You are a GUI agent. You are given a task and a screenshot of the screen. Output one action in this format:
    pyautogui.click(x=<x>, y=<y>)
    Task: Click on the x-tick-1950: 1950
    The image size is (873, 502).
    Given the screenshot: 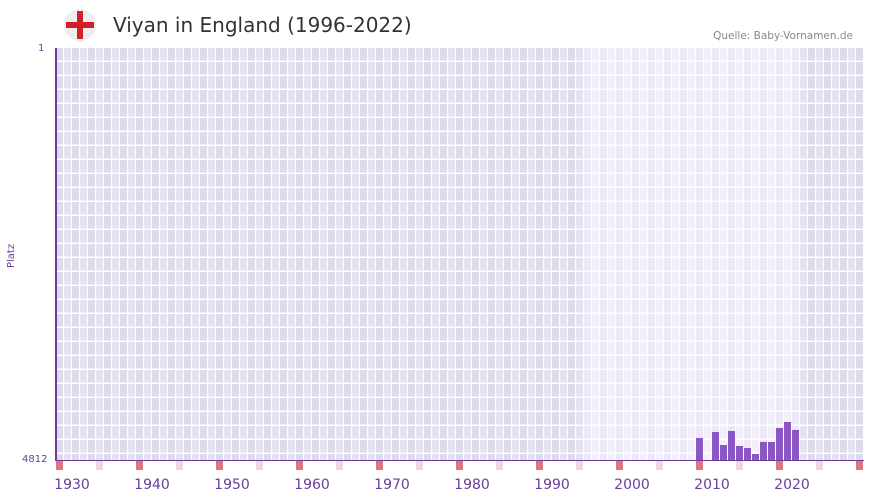 What is the action you would take?
    pyautogui.click(x=232, y=485)
    